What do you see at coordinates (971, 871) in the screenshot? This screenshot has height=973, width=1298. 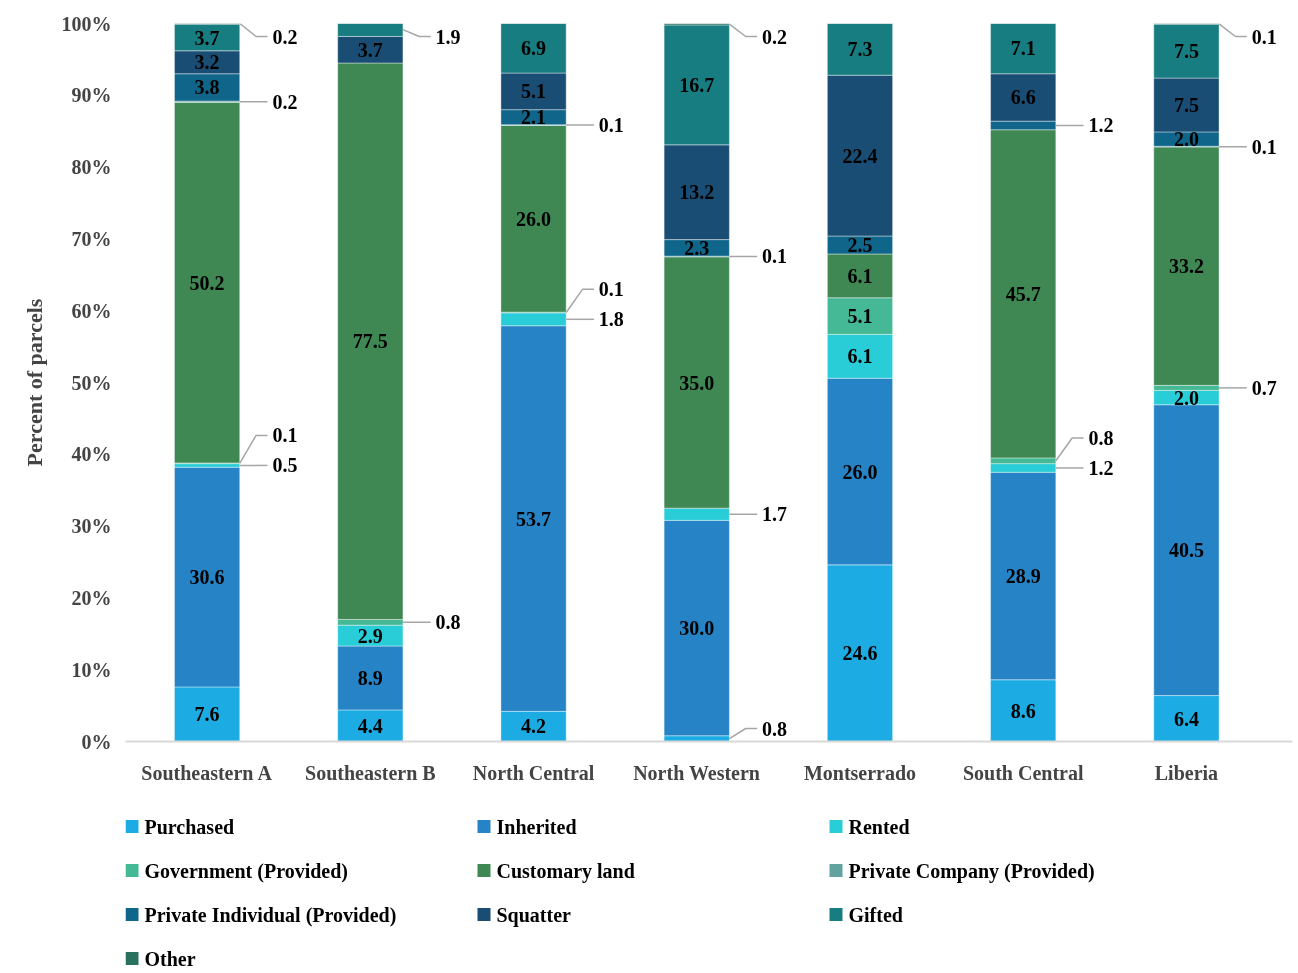 I see `legend-label: Private Company (Provided)` at bounding box center [971, 871].